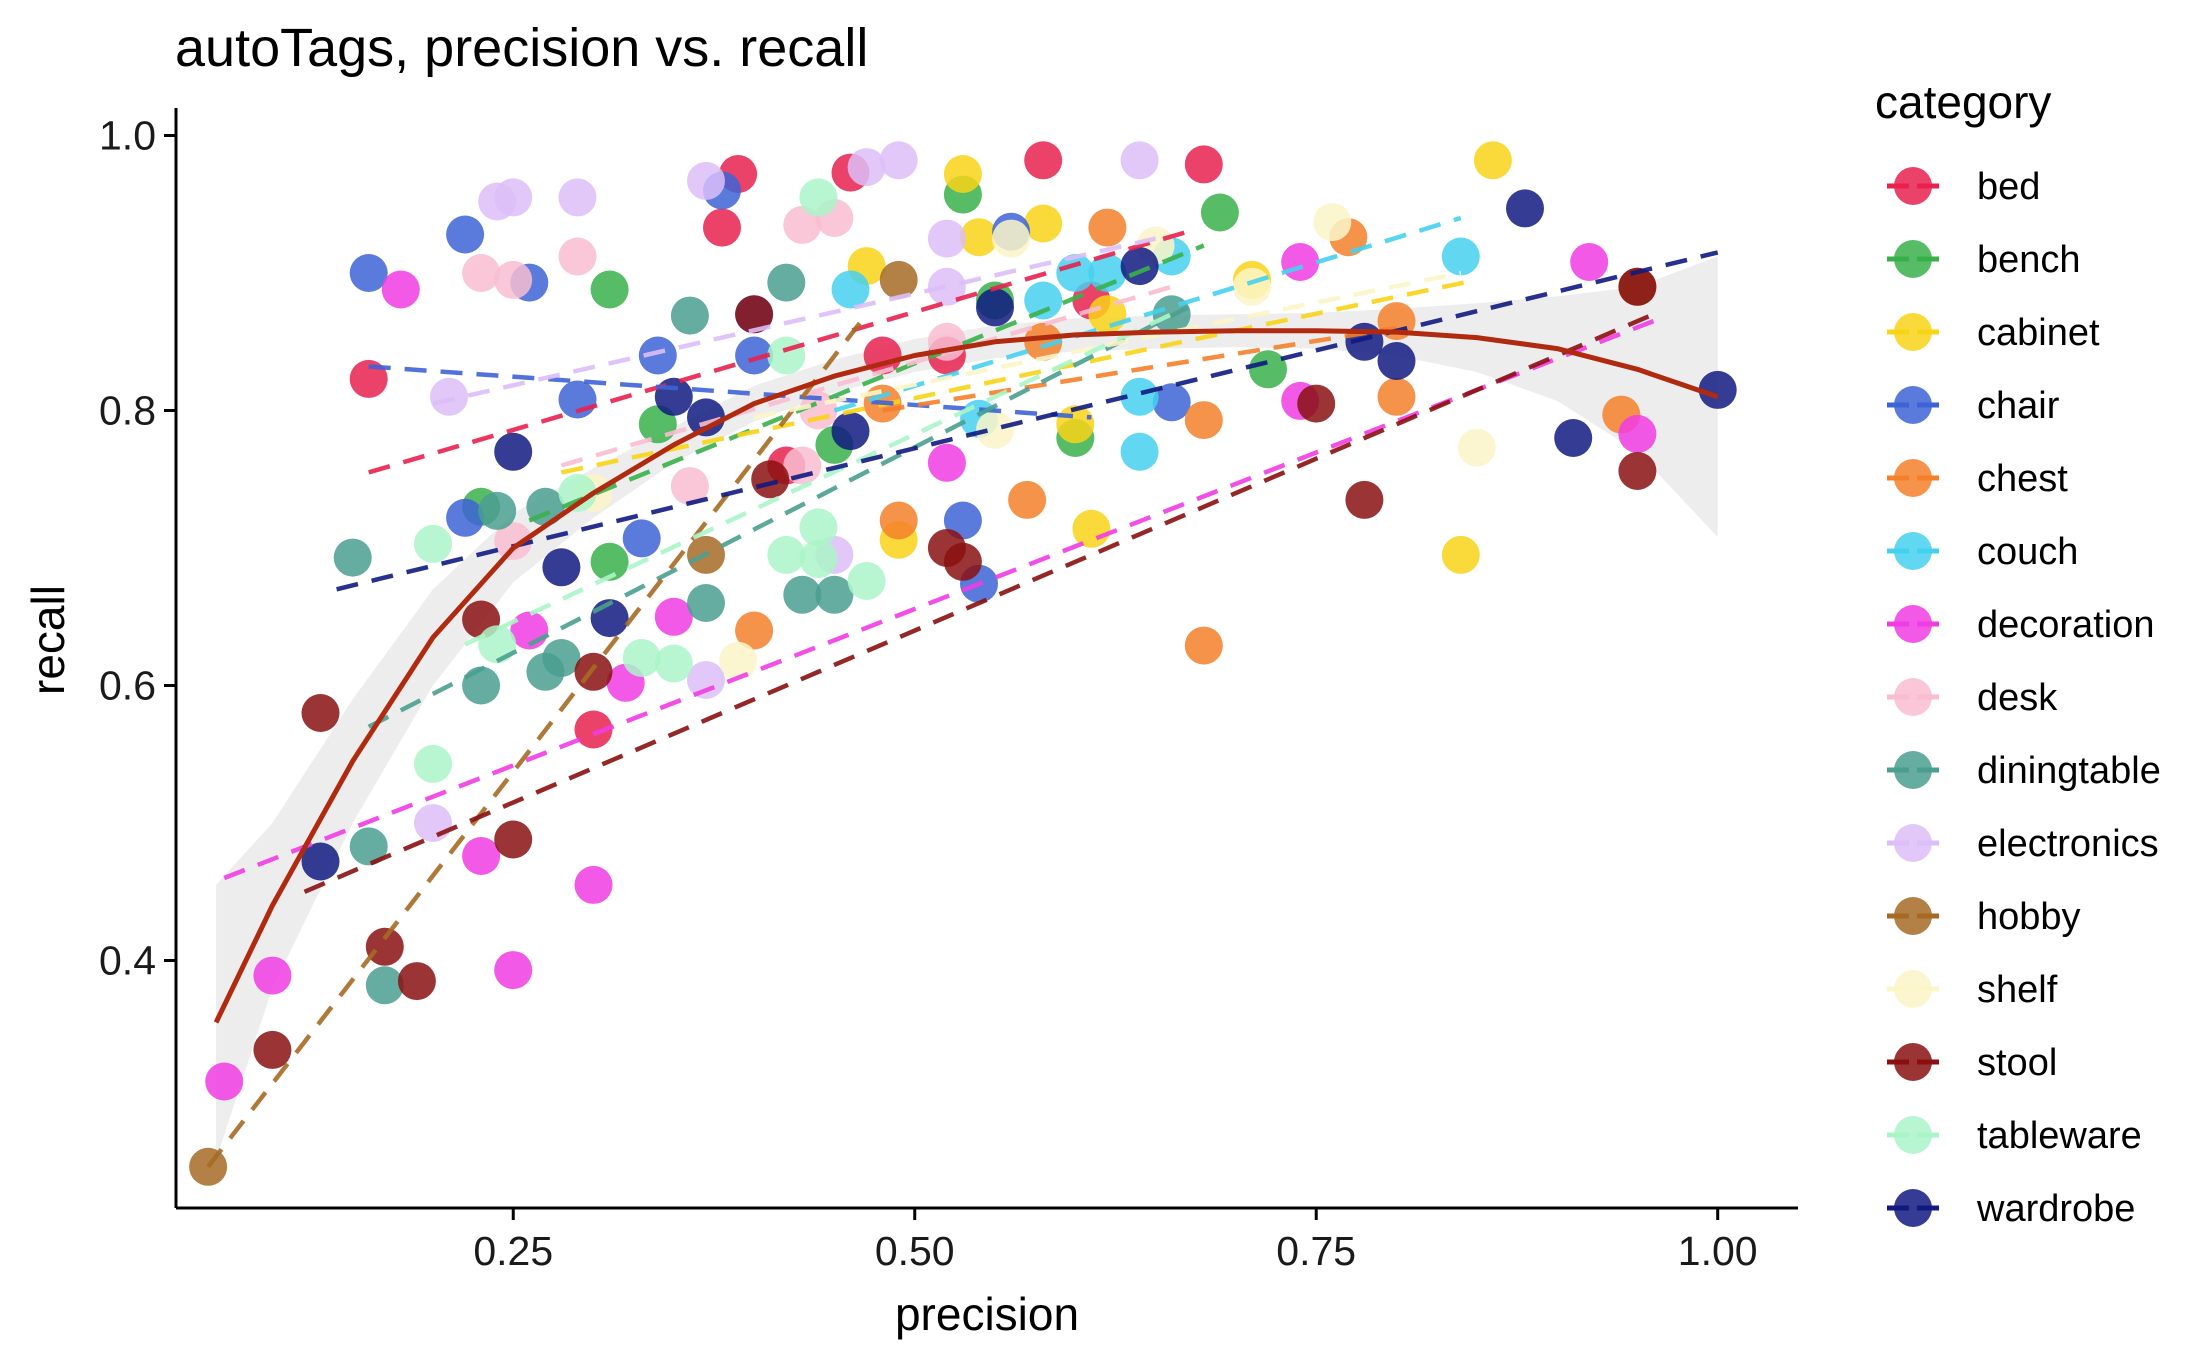 The height and width of the screenshot is (1350, 2187). I want to click on y-axis-ticks: 0.4 0.6 0.8 1.0, so click(137, 548).